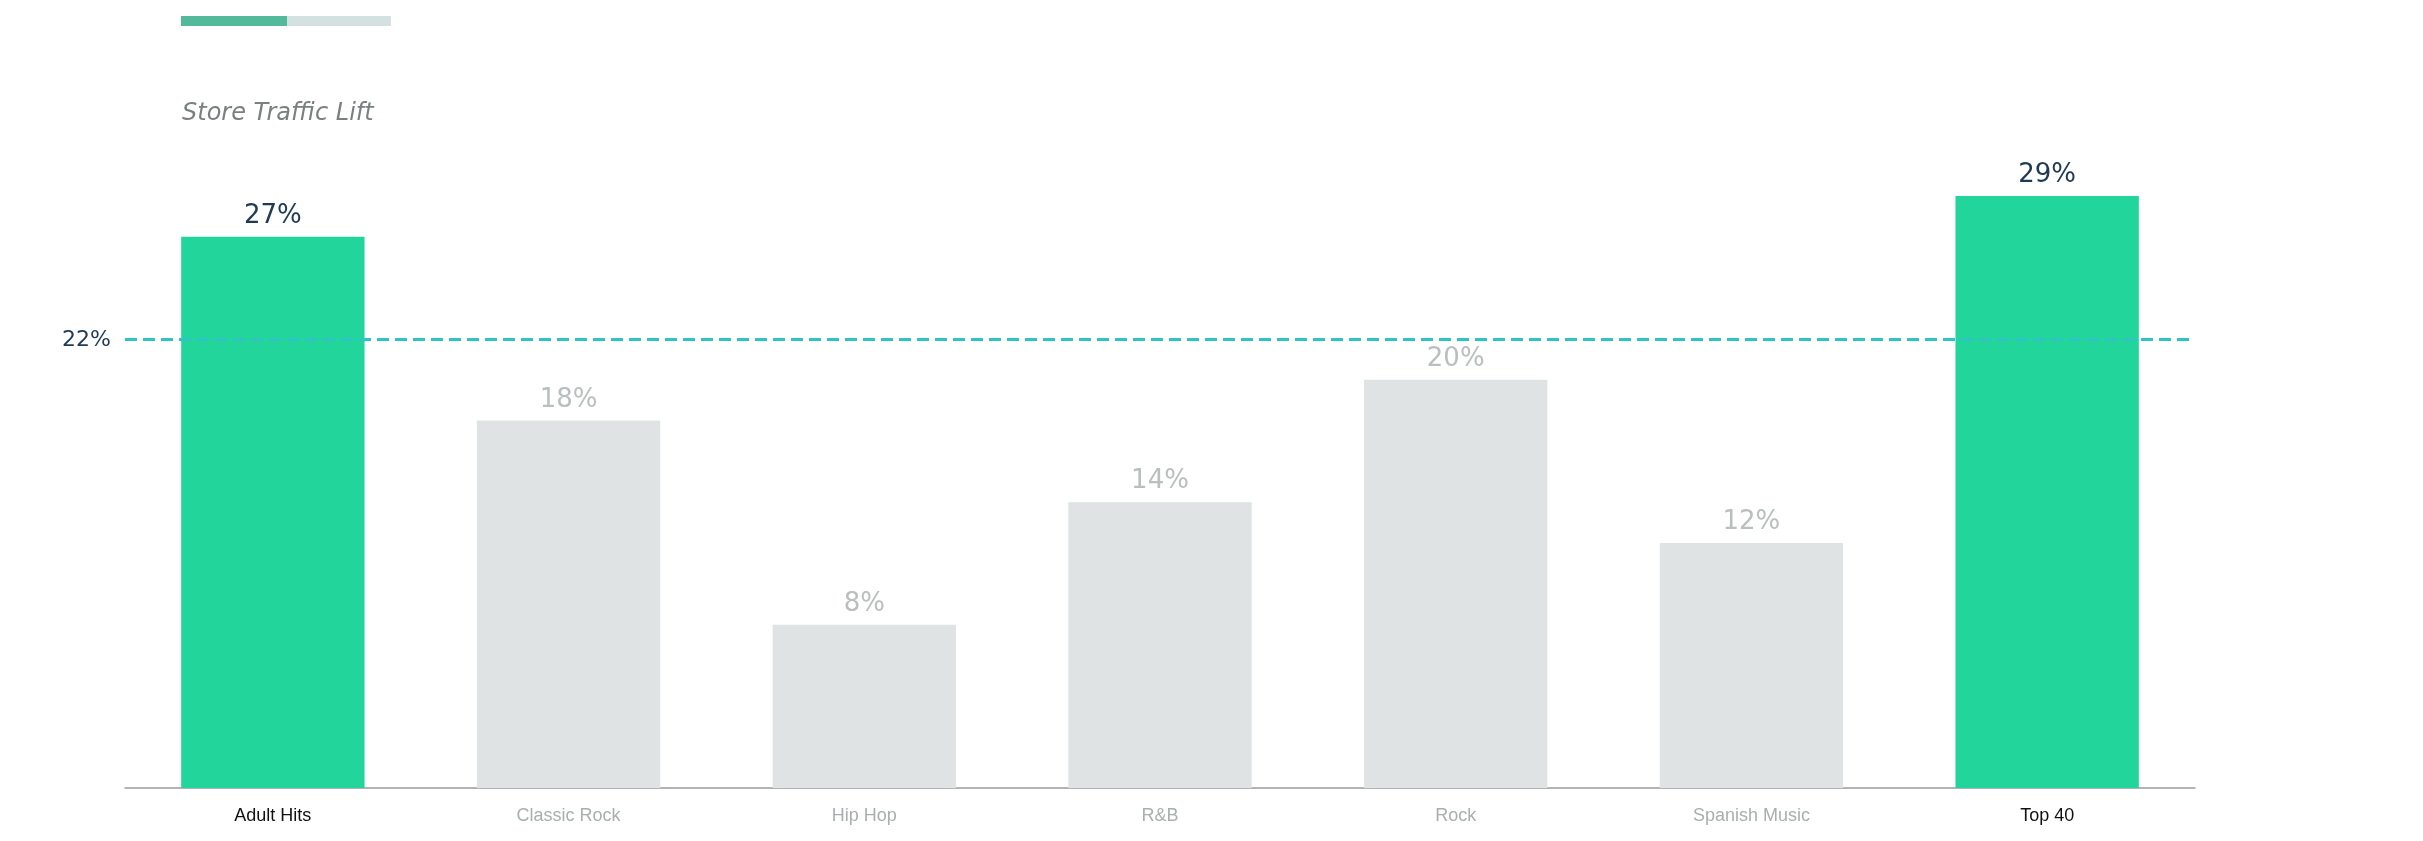  I want to click on data-label: 27%, so click(272, 213).